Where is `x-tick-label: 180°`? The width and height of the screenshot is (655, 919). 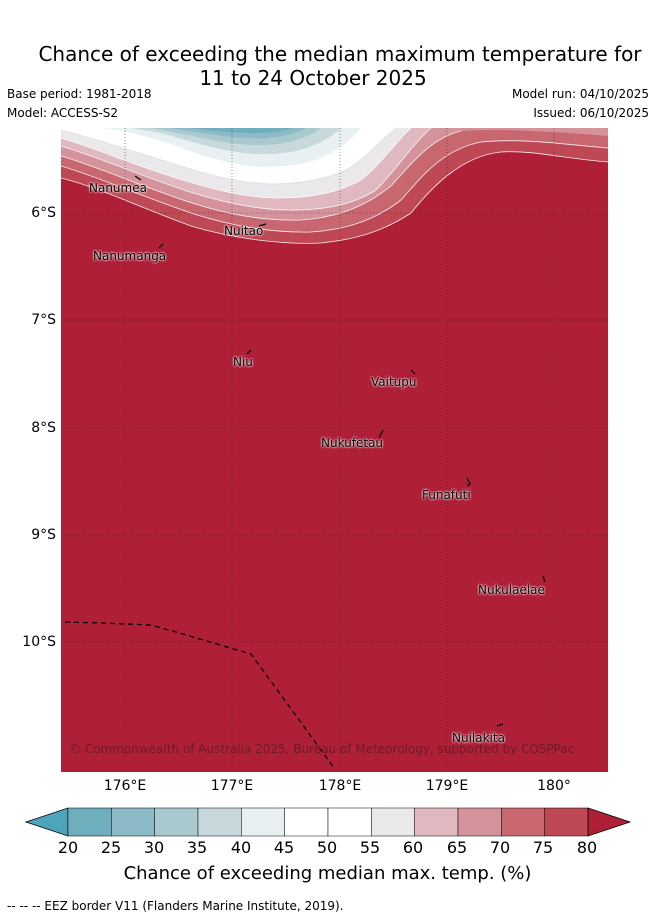 x-tick-label: 180° is located at coordinates (554, 786).